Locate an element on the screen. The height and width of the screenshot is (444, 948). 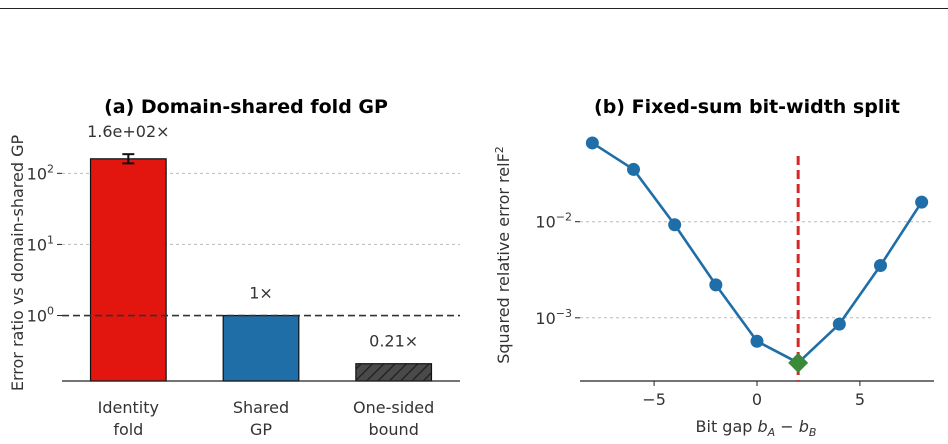
panel-a-value-label-0: 1.6e+02× is located at coordinates (128, 131).